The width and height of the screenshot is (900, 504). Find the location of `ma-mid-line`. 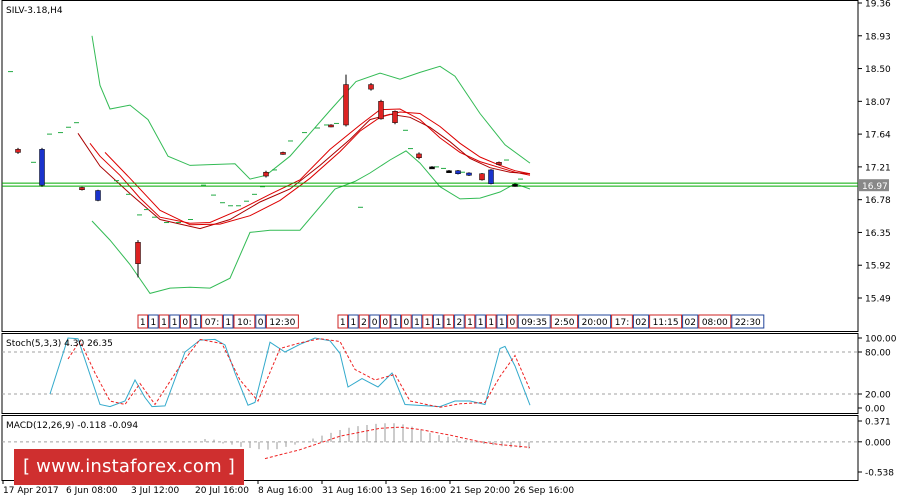

ma-mid-line is located at coordinates (304, 171).